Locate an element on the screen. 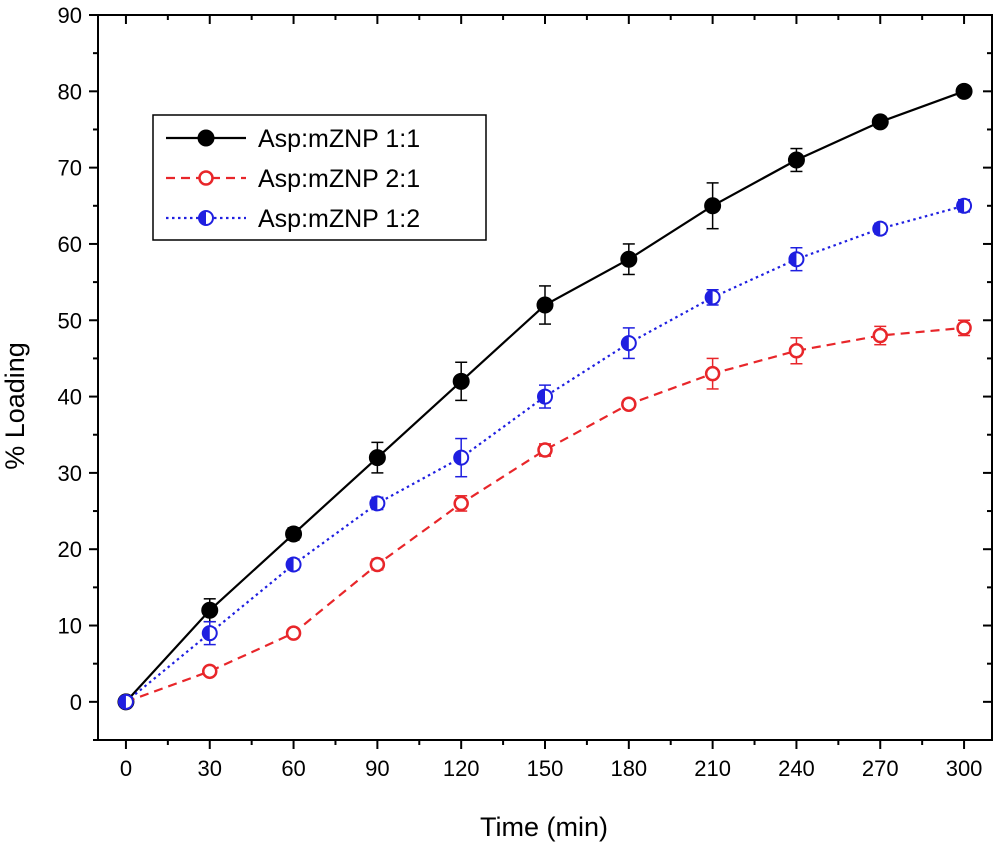  y-tick-label: 20 is located at coordinates (70, 549).